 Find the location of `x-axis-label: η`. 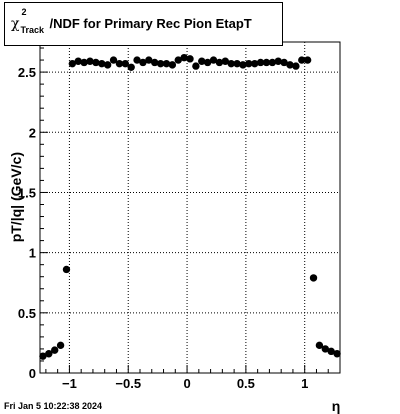

x-axis-label: η is located at coordinates (336, 406).